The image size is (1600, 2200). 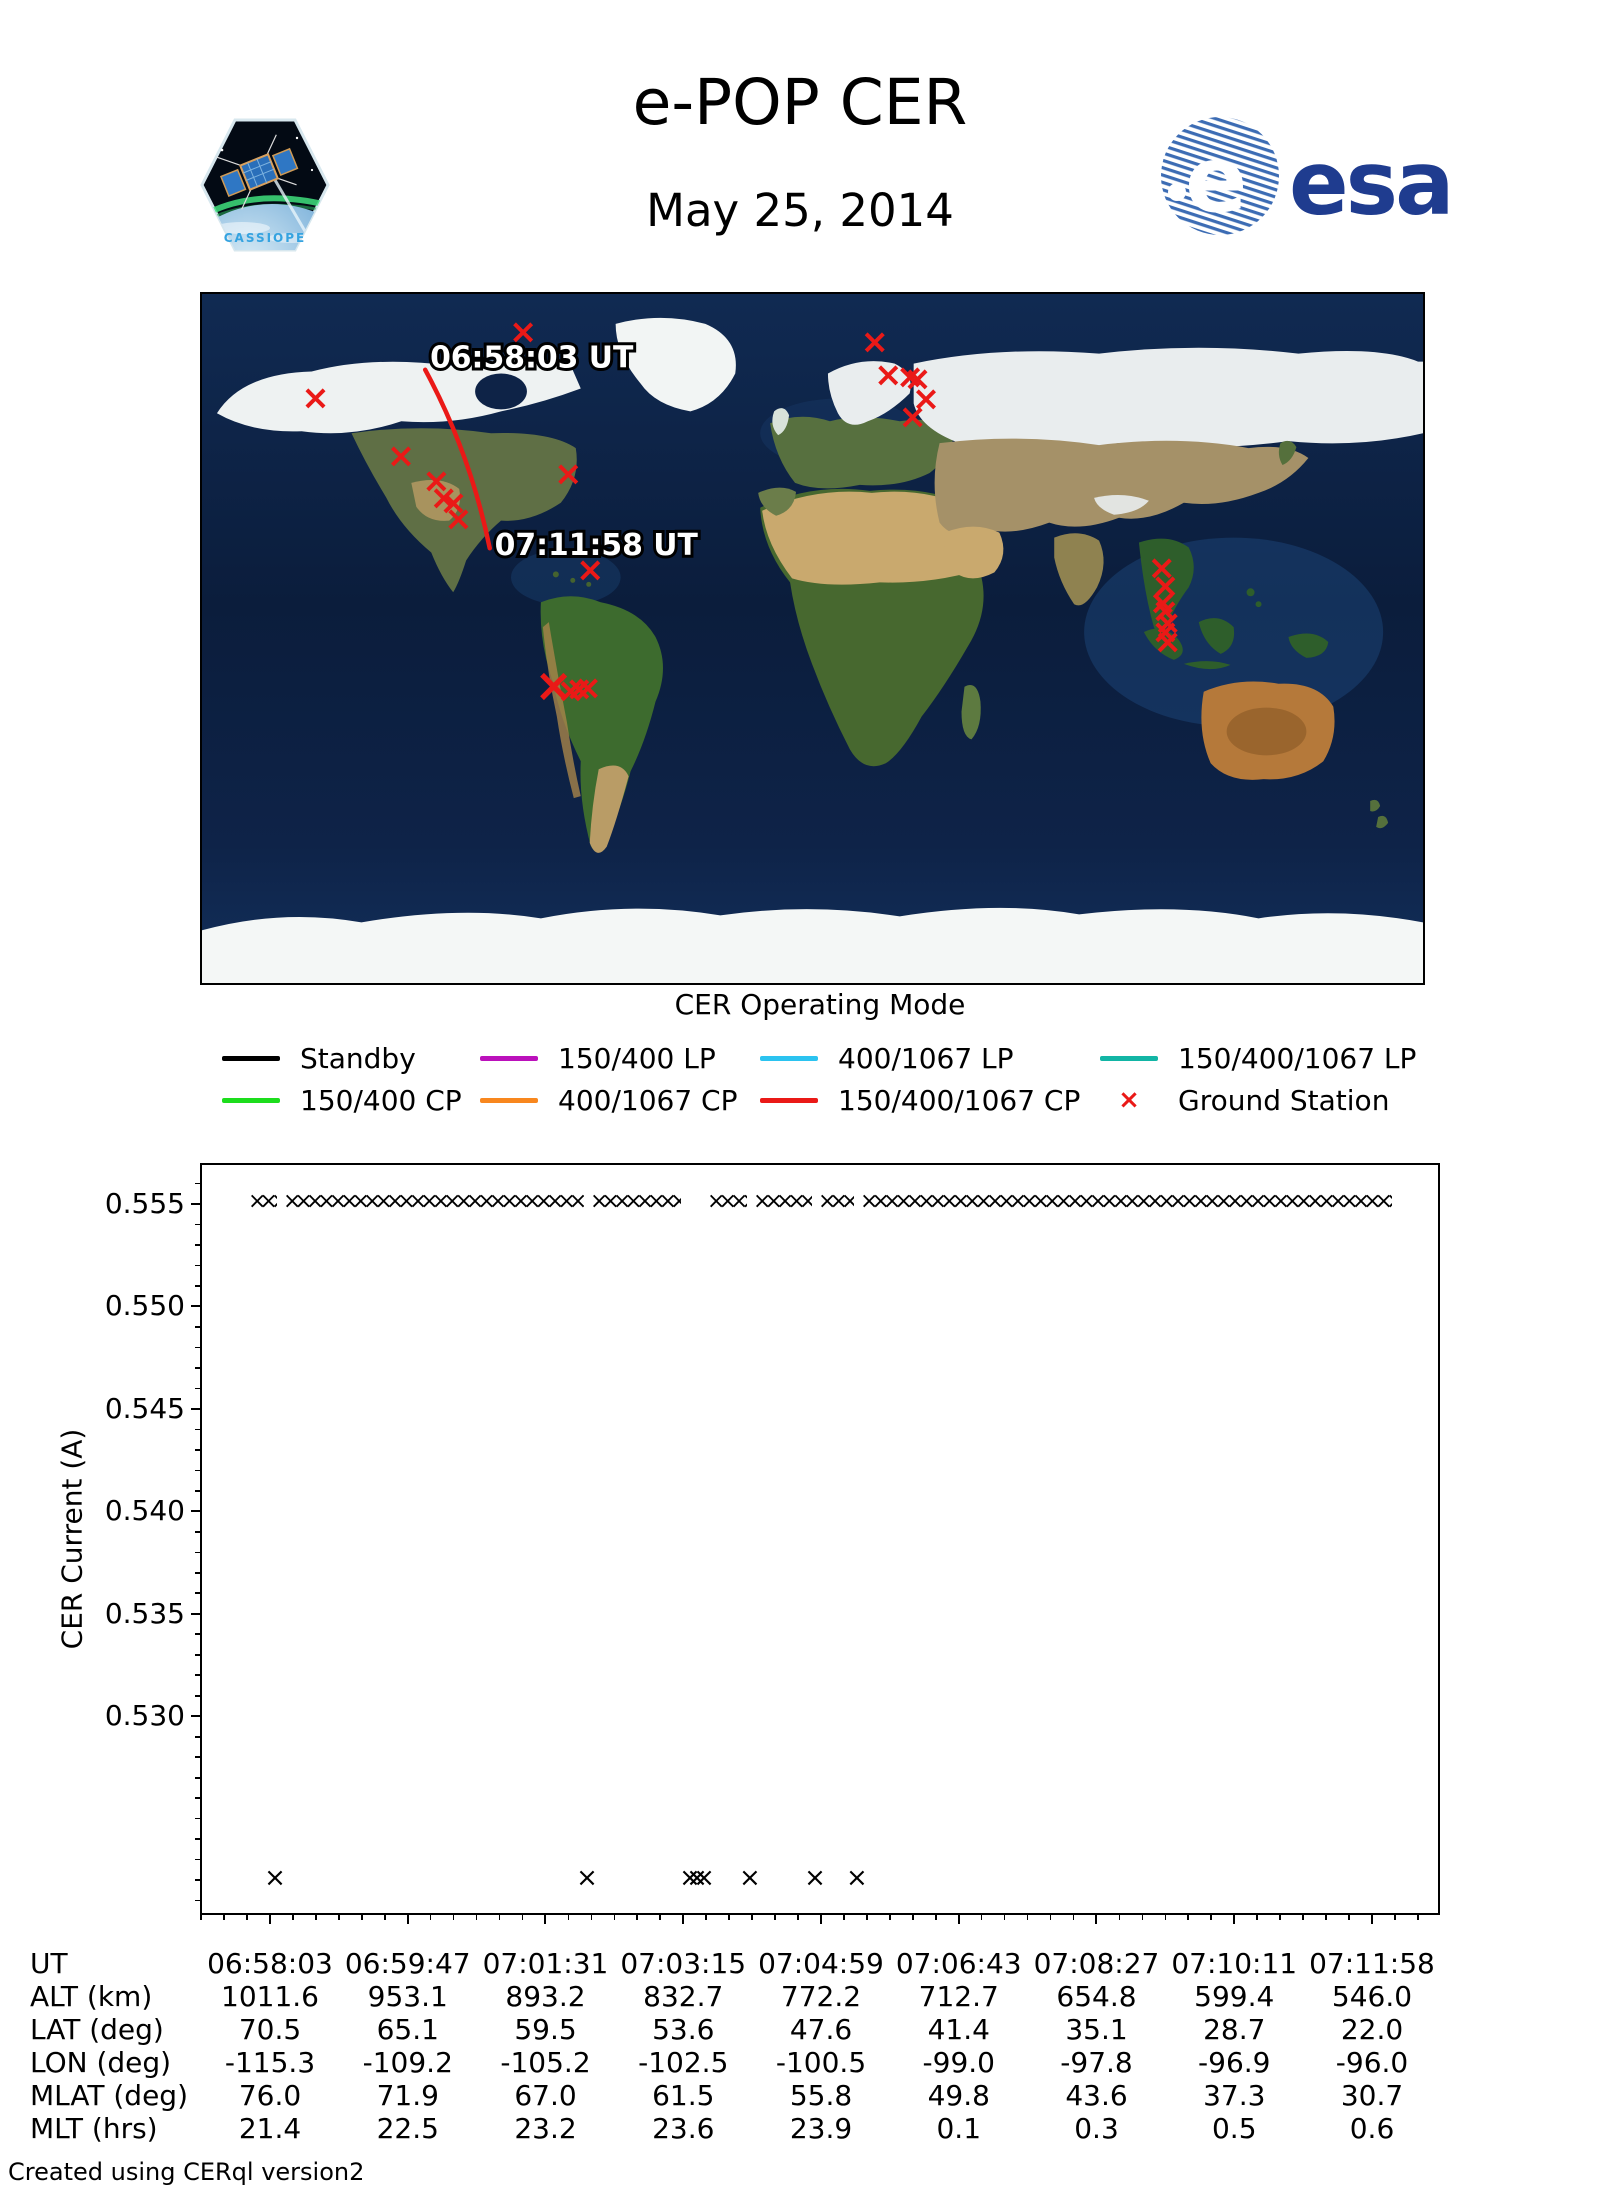 I want to click on table-cell: 23.9, so click(x=821, y=2128).